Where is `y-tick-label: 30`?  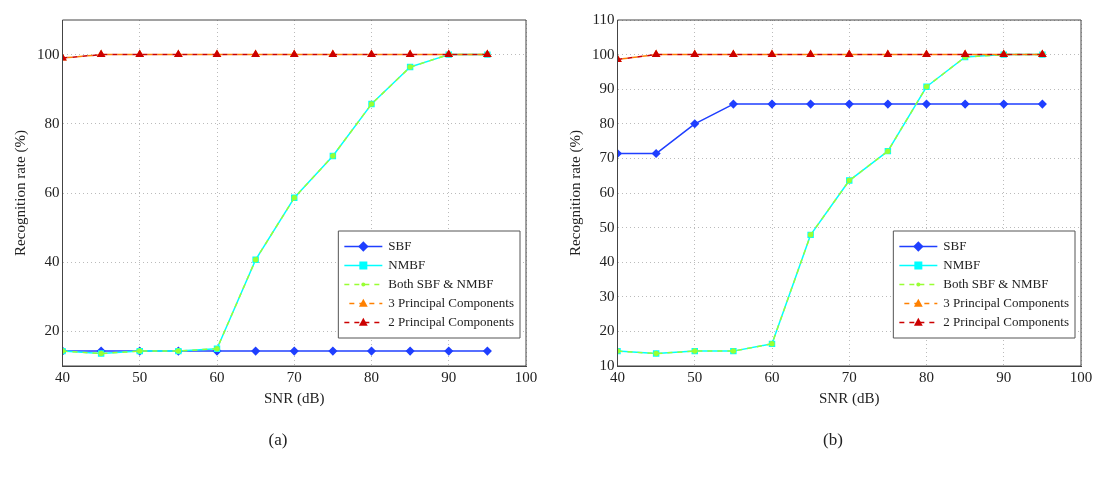
y-tick-label: 30 is located at coordinates (607, 295).